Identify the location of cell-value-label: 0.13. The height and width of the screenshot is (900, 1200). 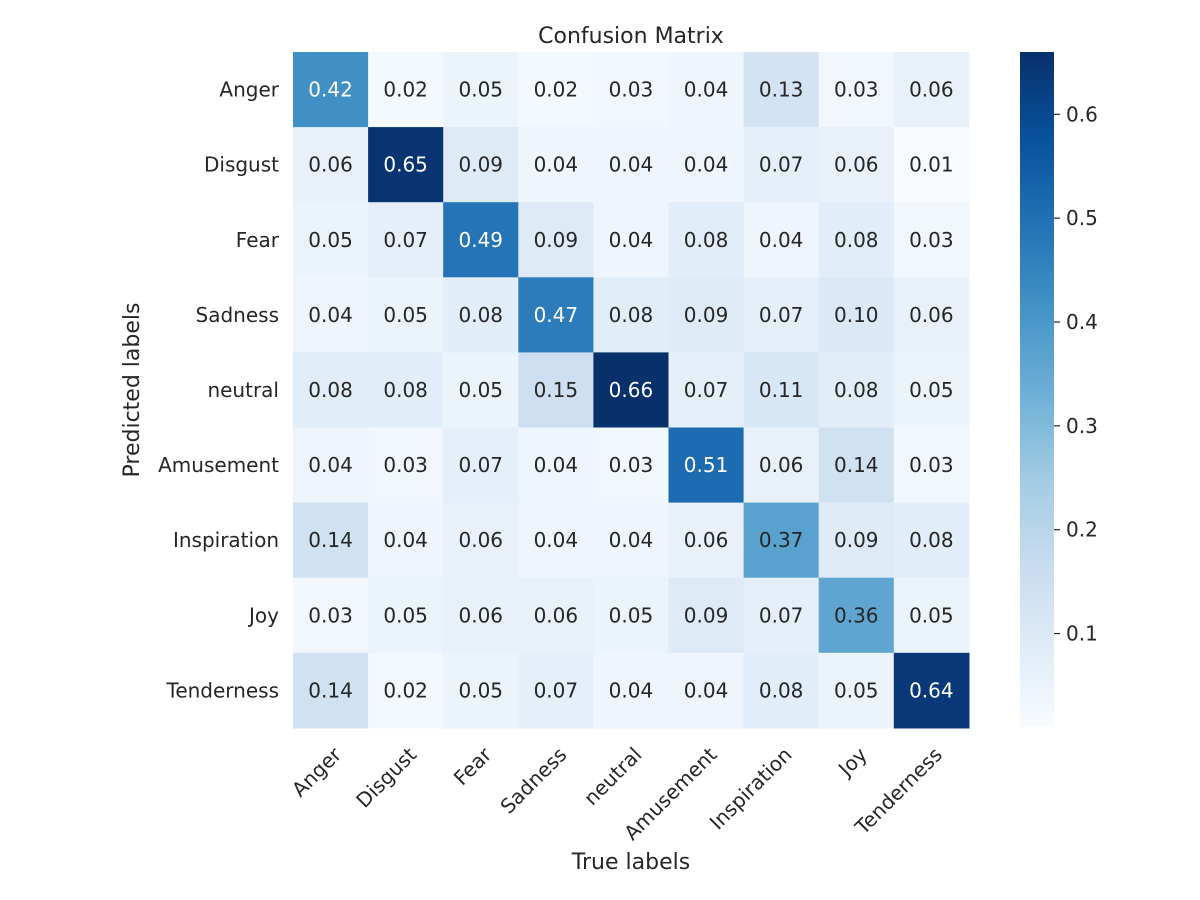
(781, 90).